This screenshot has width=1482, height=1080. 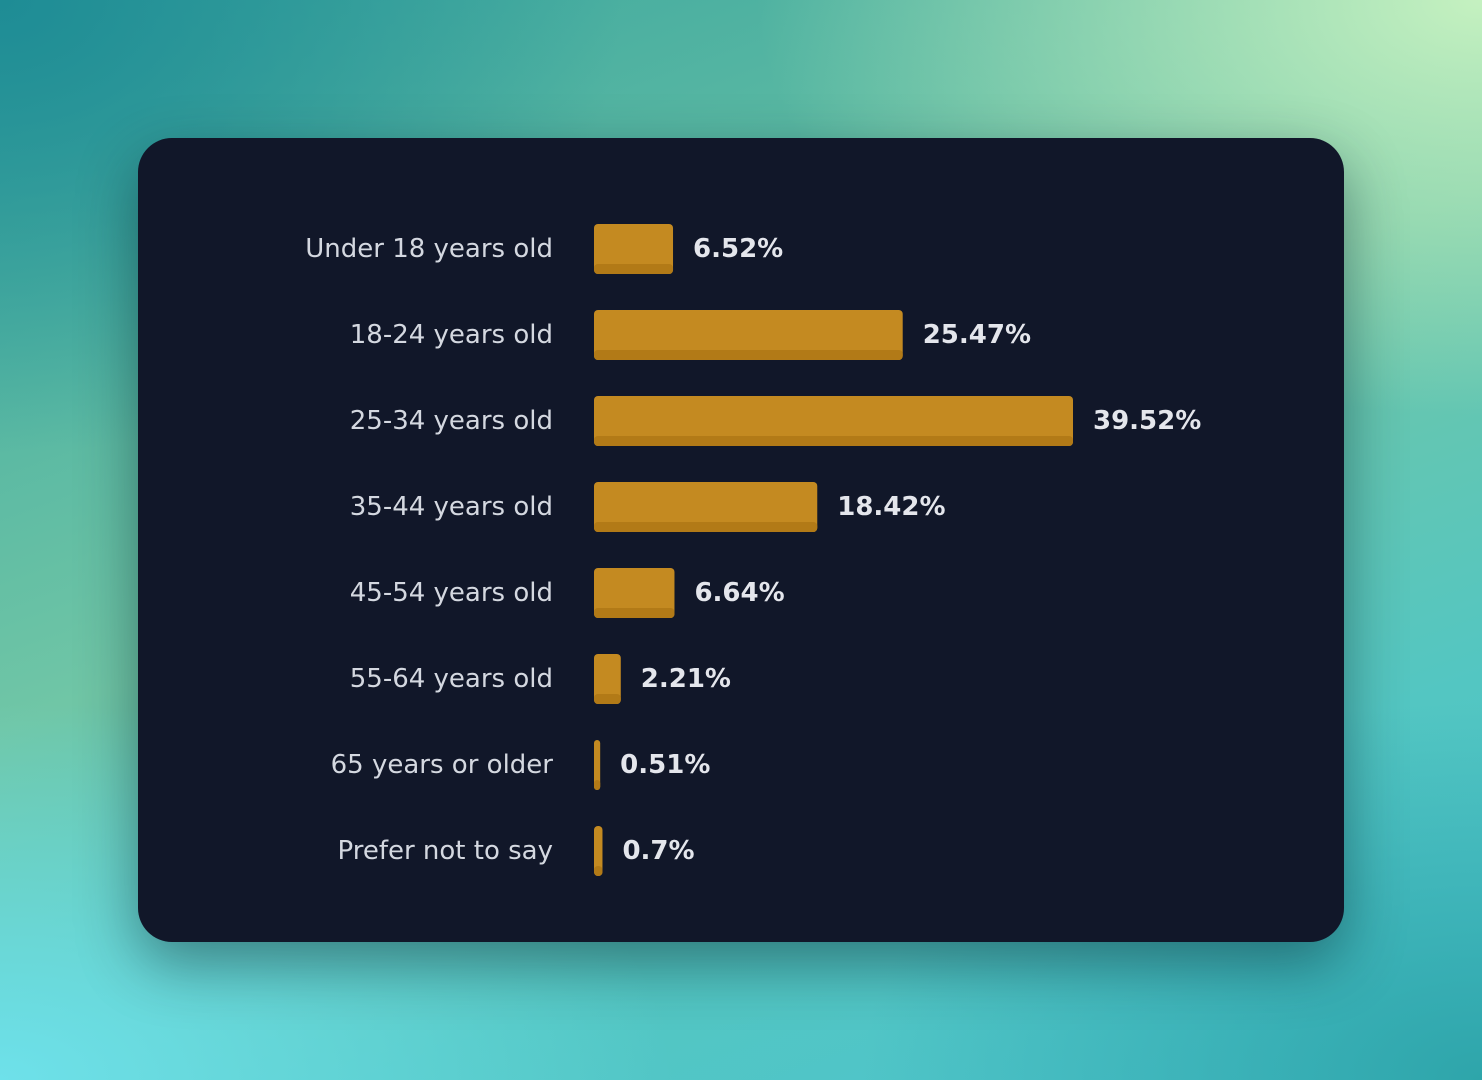 What do you see at coordinates (1147, 421) in the screenshot?
I see `value-label: 39.52%` at bounding box center [1147, 421].